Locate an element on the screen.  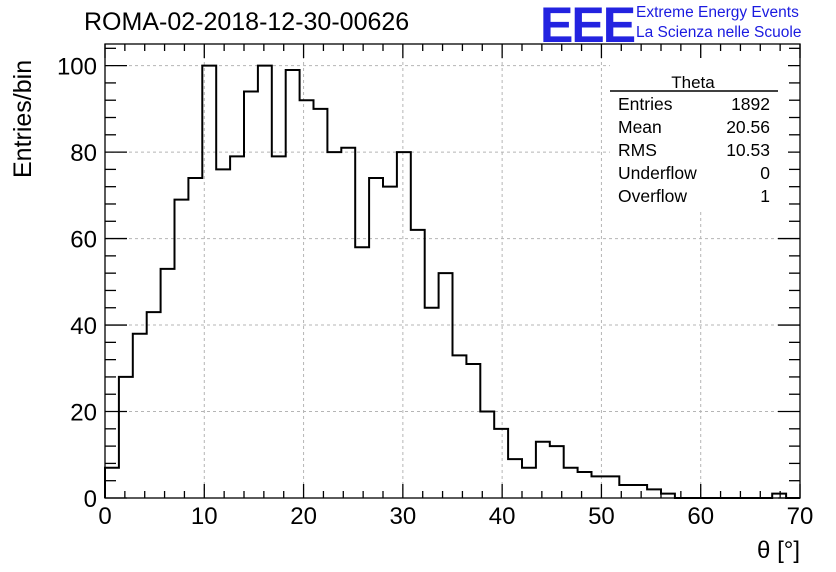
y-tick-label: 0 is located at coordinates (90, 499).